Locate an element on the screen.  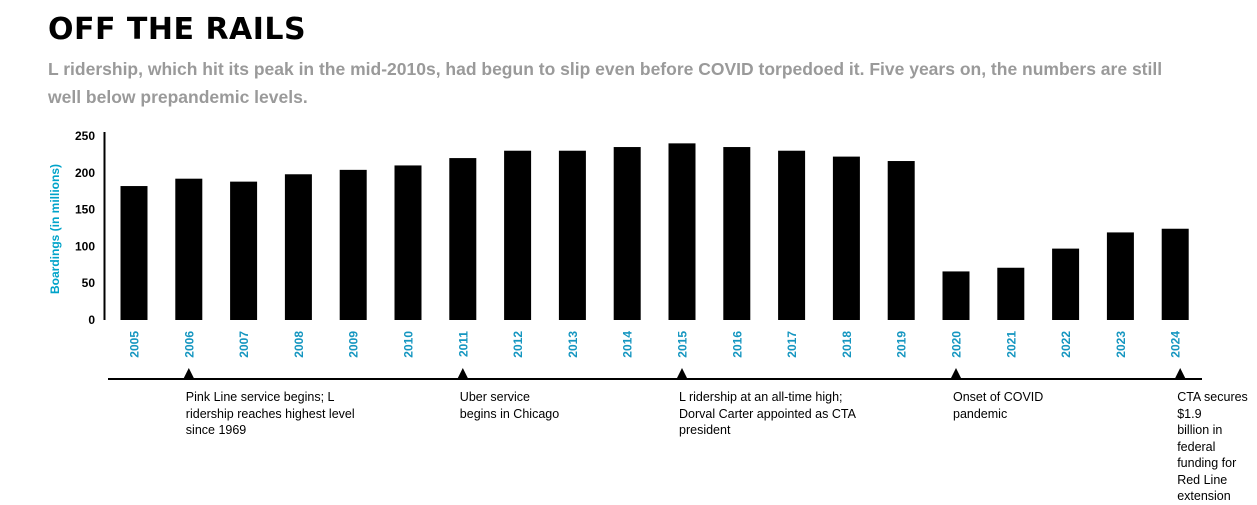
x-tick-label: 2009 is located at coordinates (354, 344).